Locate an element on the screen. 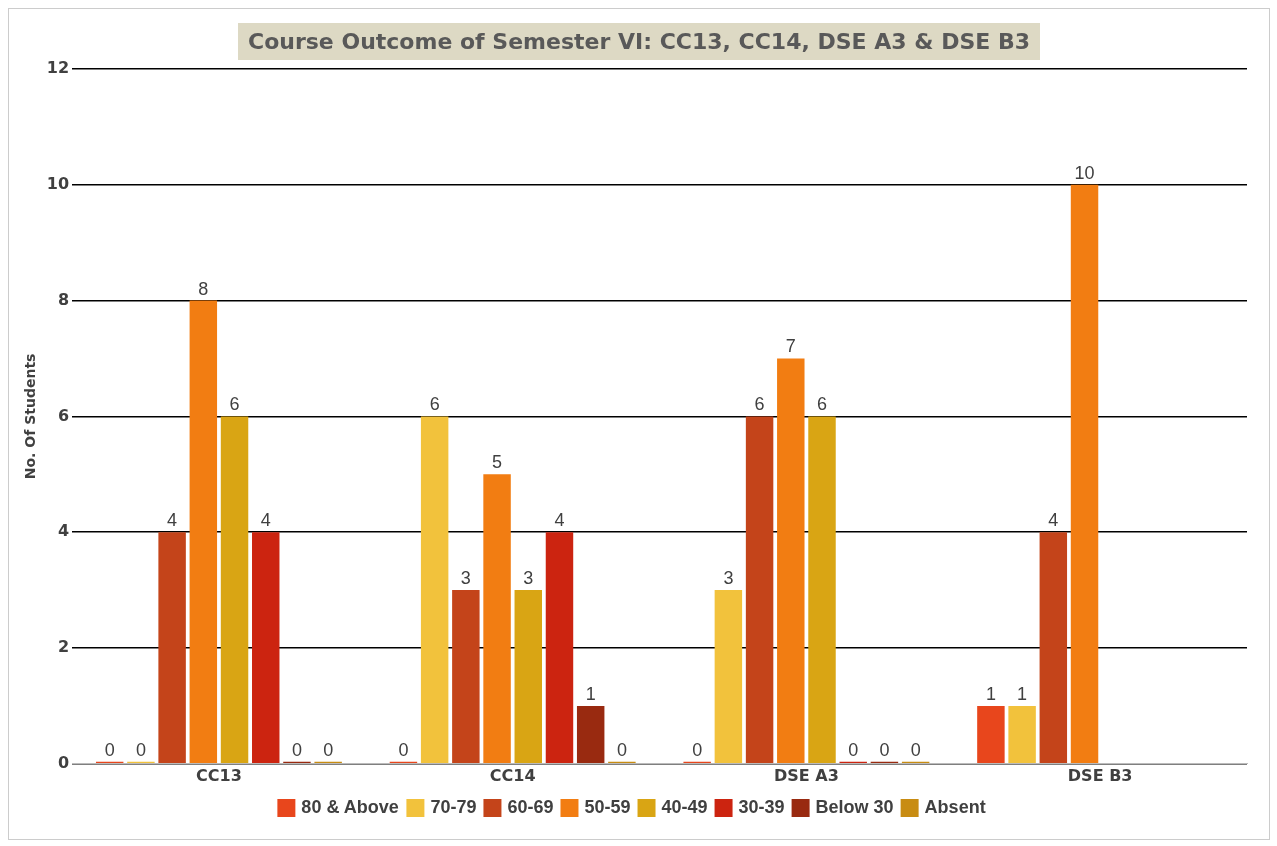  y-tick-label: 10 is located at coordinates (58, 183).